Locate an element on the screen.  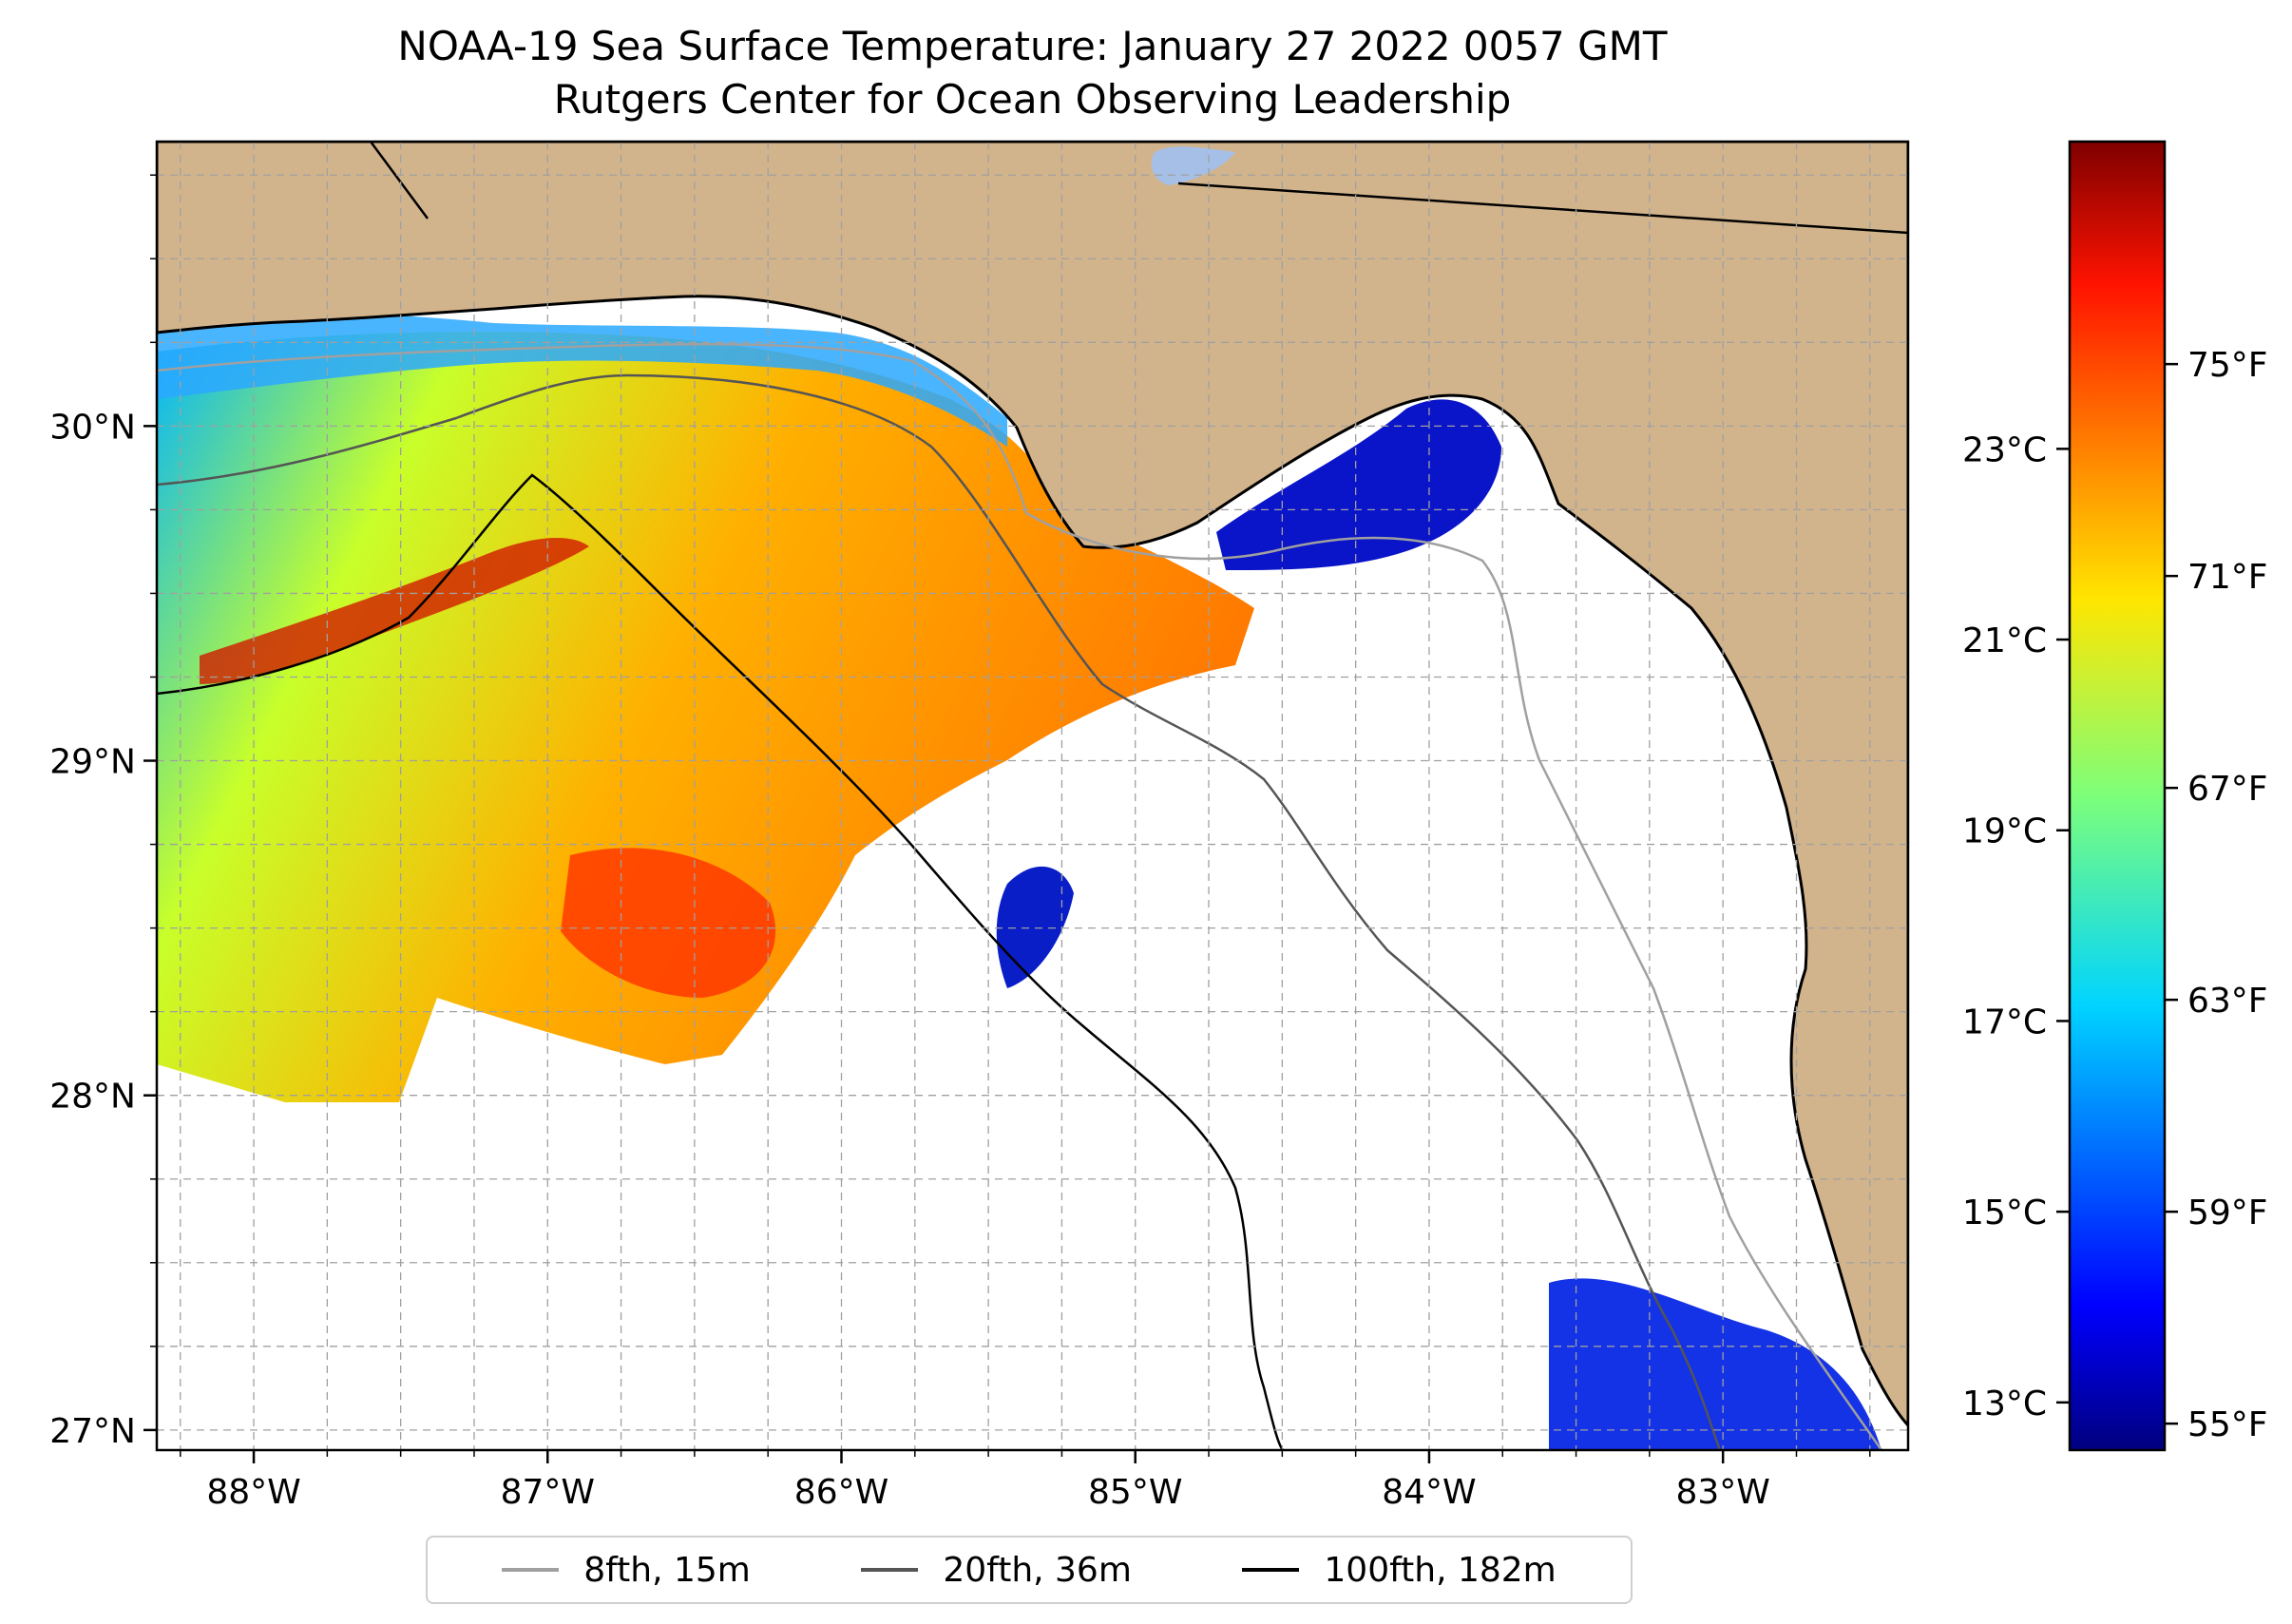
fahrenheit-tick-label: 63°F is located at coordinates (2227, 1002).